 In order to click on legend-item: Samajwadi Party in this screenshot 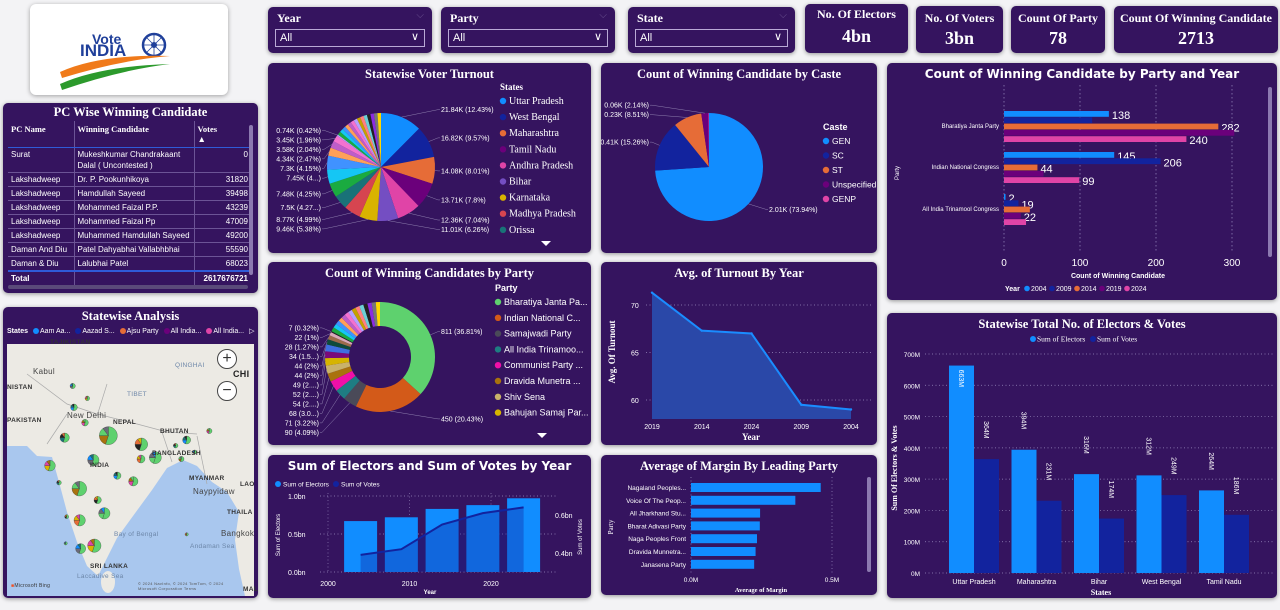, I will do `click(533, 334)`.